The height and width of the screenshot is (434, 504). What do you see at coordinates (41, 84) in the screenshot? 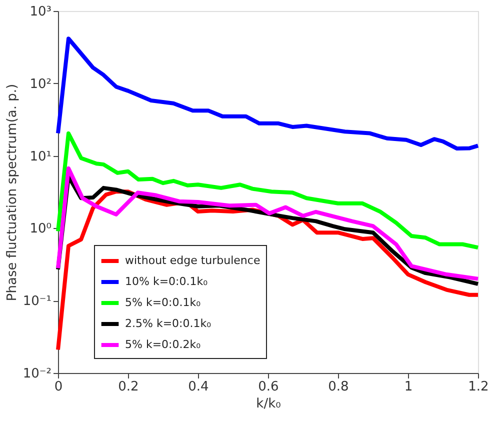
I see `y-tick-label: 10²` at bounding box center [41, 84].